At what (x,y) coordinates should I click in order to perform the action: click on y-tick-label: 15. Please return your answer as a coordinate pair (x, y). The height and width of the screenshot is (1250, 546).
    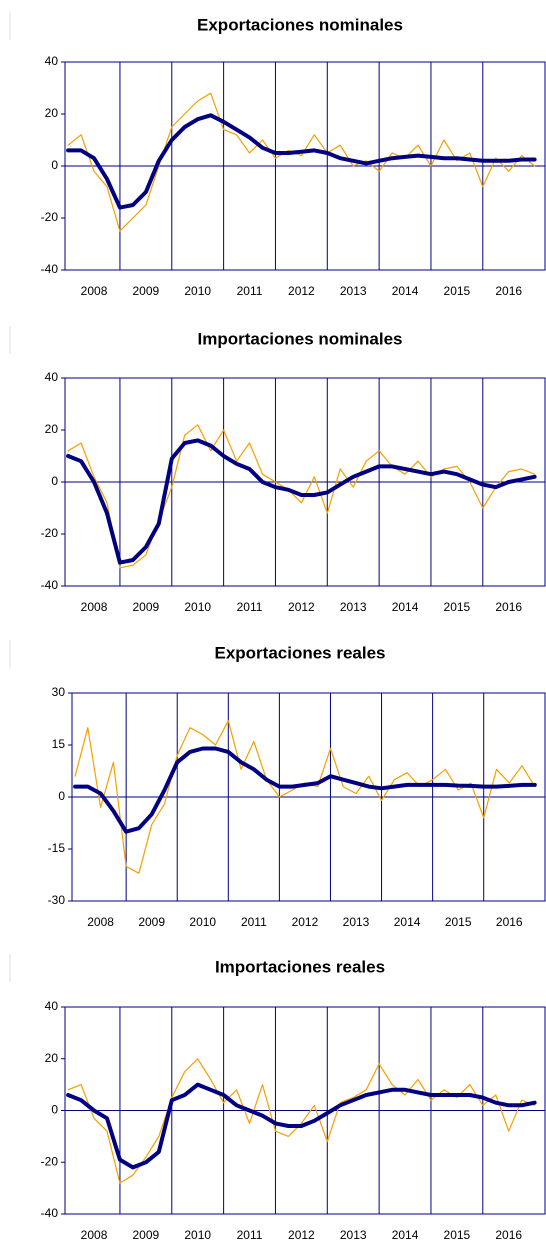
    Looking at the image, I should click on (59, 744).